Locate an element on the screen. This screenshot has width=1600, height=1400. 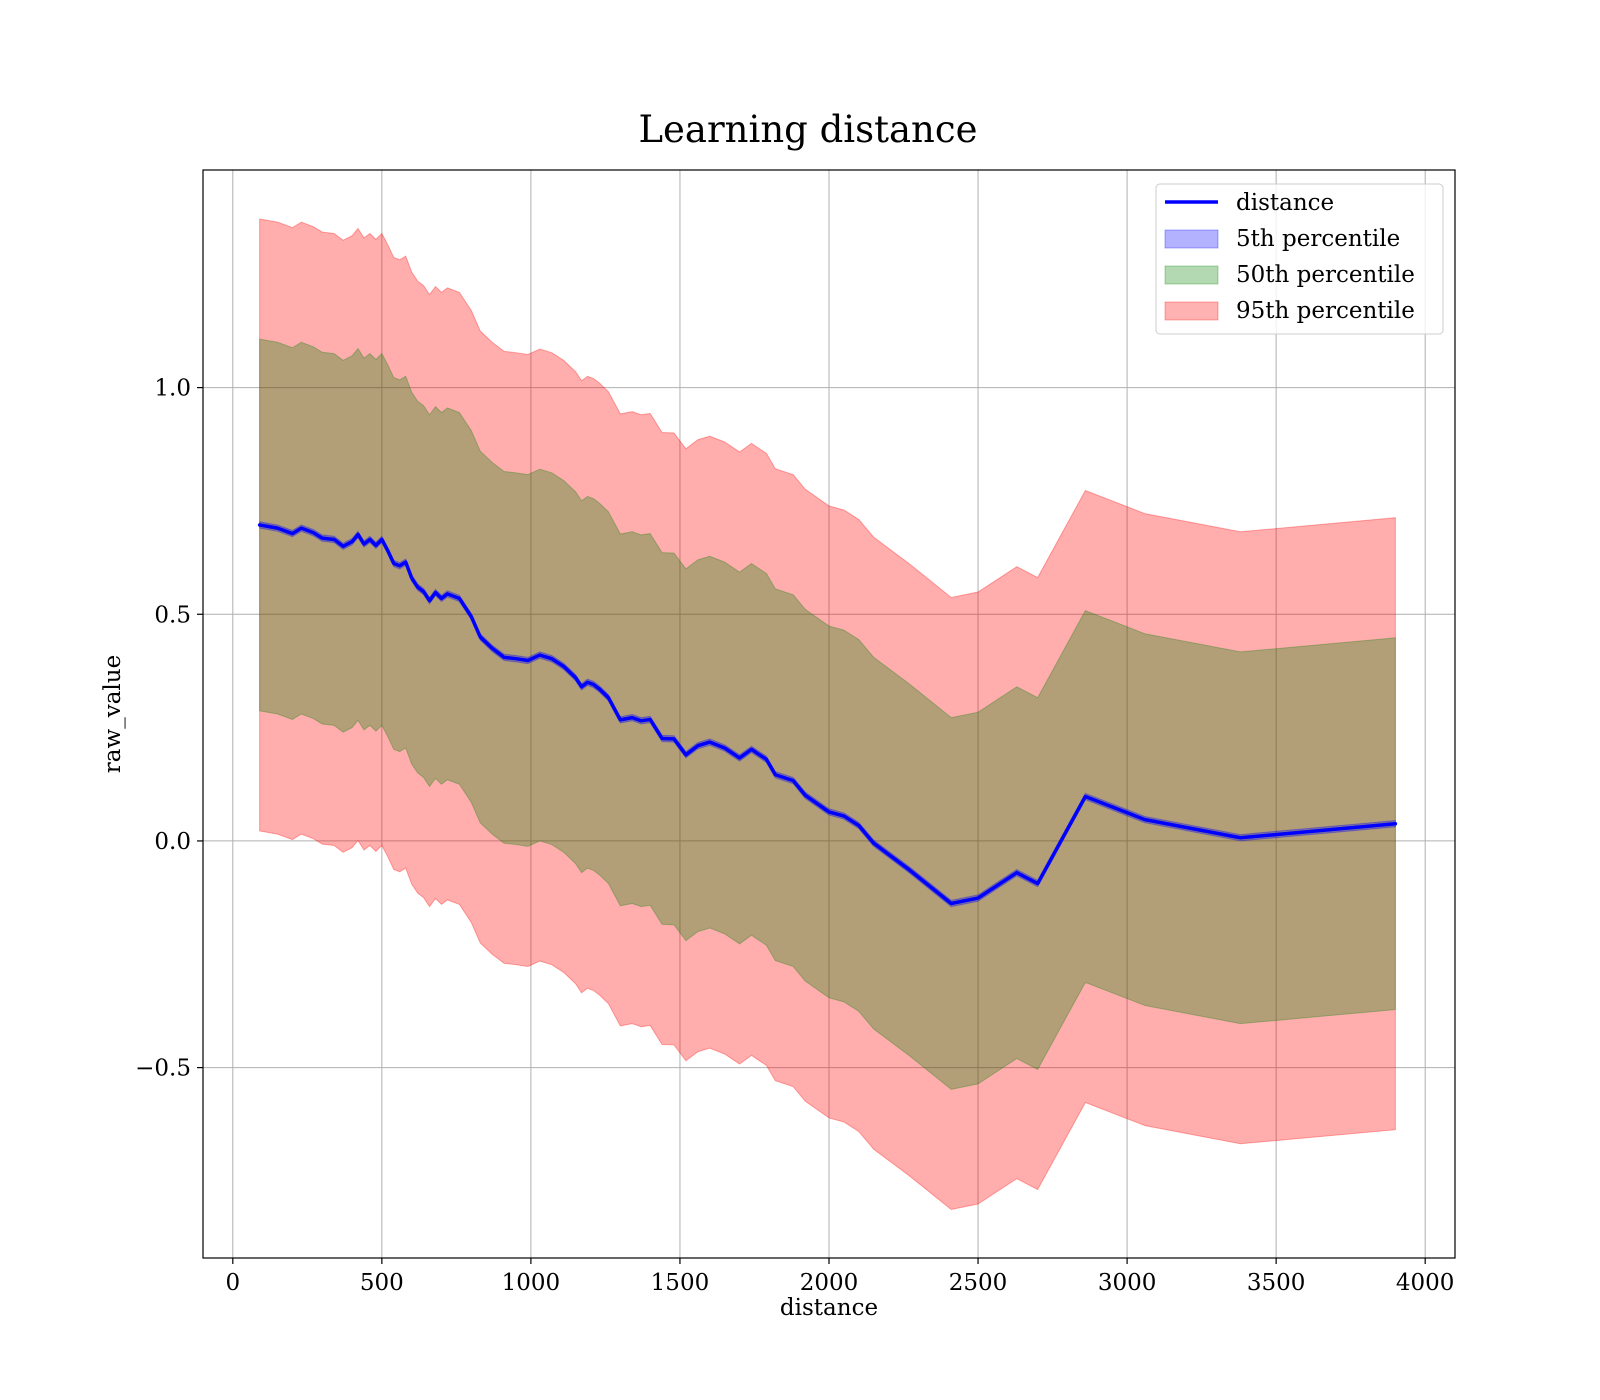
y-axis-ticks: −0.5 0.0 0.5 1.0 is located at coordinates (169, 729).